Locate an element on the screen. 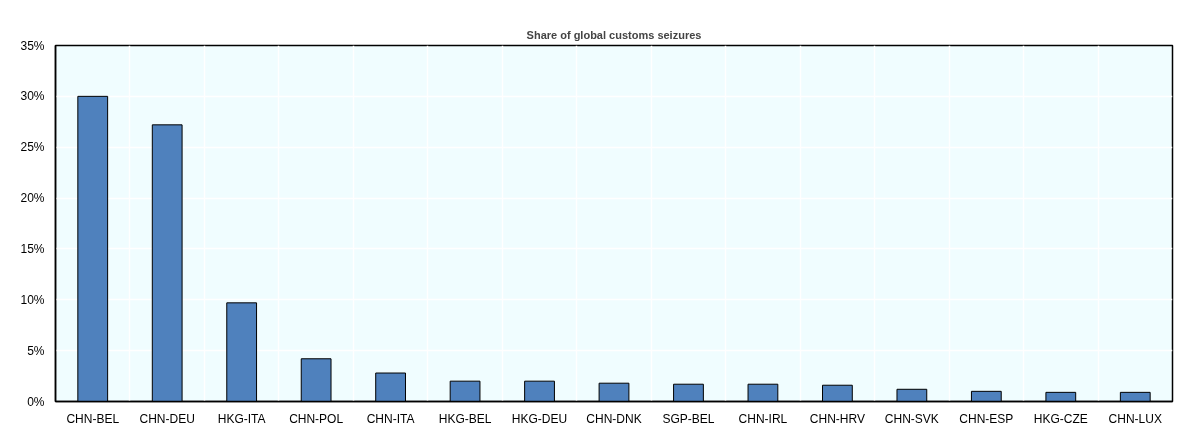 The height and width of the screenshot is (428, 1180). x-tick-label: HKG-DEU is located at coordinates (539, 418).